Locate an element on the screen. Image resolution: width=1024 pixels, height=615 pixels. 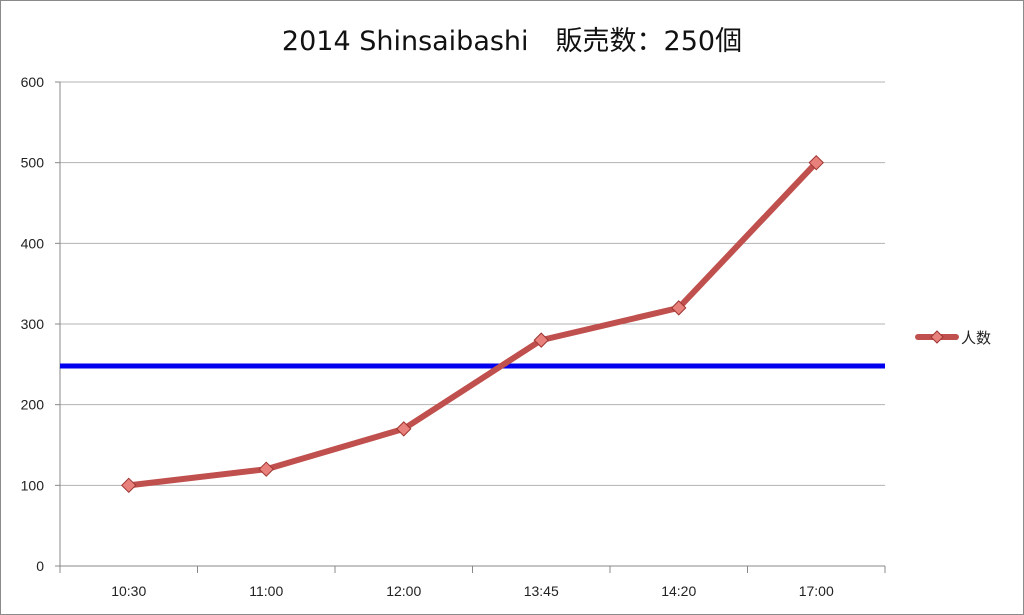
y-tick-label: 500 is located at coordinates (33, 163).